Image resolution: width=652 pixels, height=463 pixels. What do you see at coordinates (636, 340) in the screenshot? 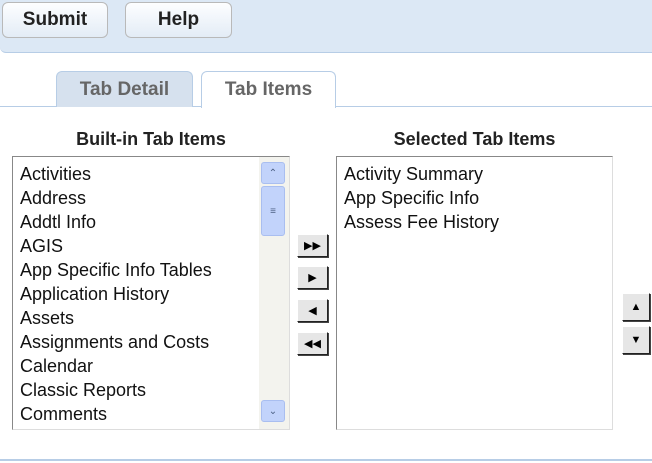
I see `move-down-button: ▼` at bounding box center [636, 340].